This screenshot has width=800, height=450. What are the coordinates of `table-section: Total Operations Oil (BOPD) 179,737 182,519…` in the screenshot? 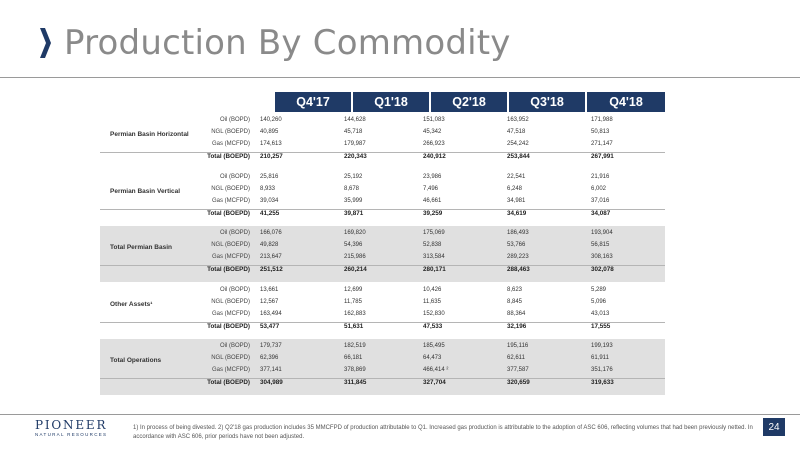 It's located at (382, 367).